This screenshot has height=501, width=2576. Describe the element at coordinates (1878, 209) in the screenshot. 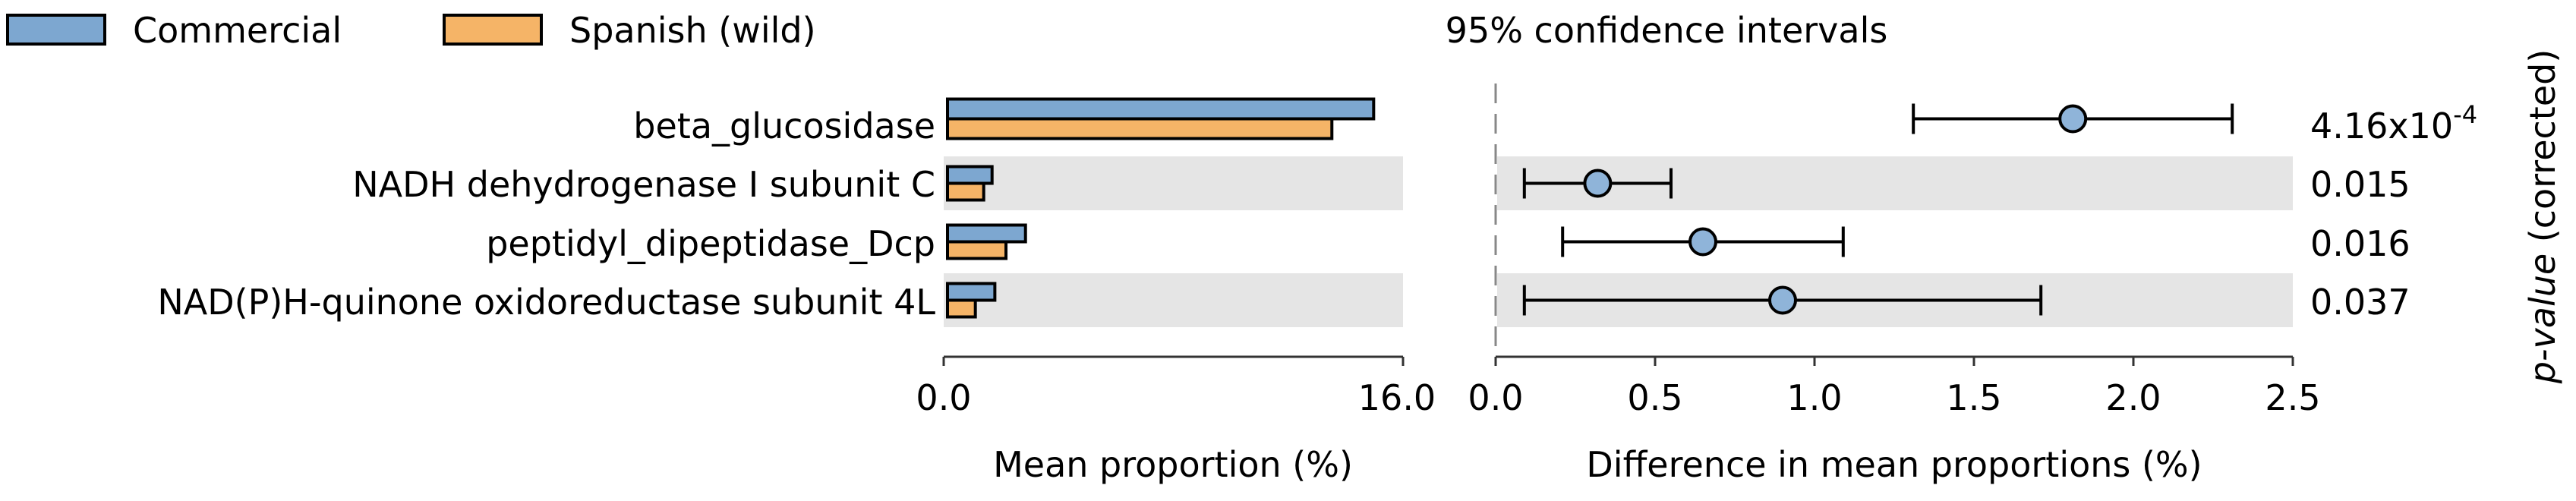

I see `confidence-intervals` at that location.